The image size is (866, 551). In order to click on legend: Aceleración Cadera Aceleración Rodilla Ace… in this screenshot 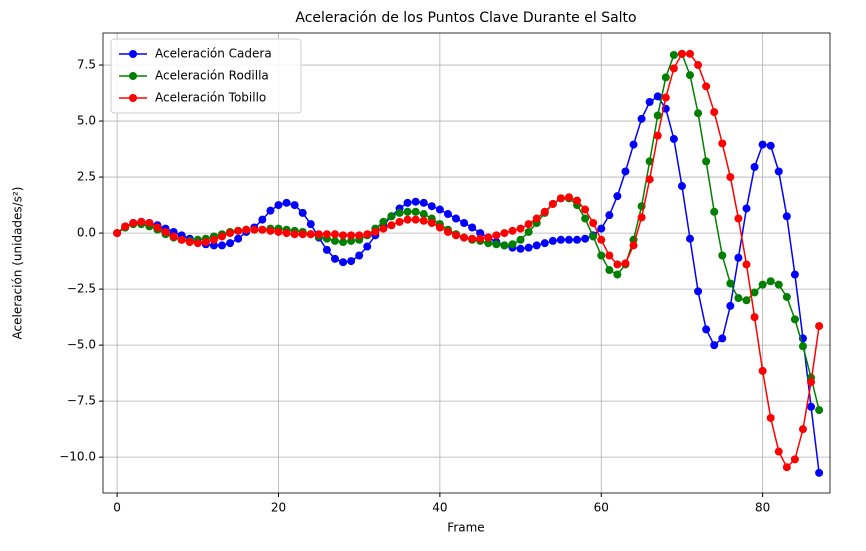, I will do `click(206, 76)`.